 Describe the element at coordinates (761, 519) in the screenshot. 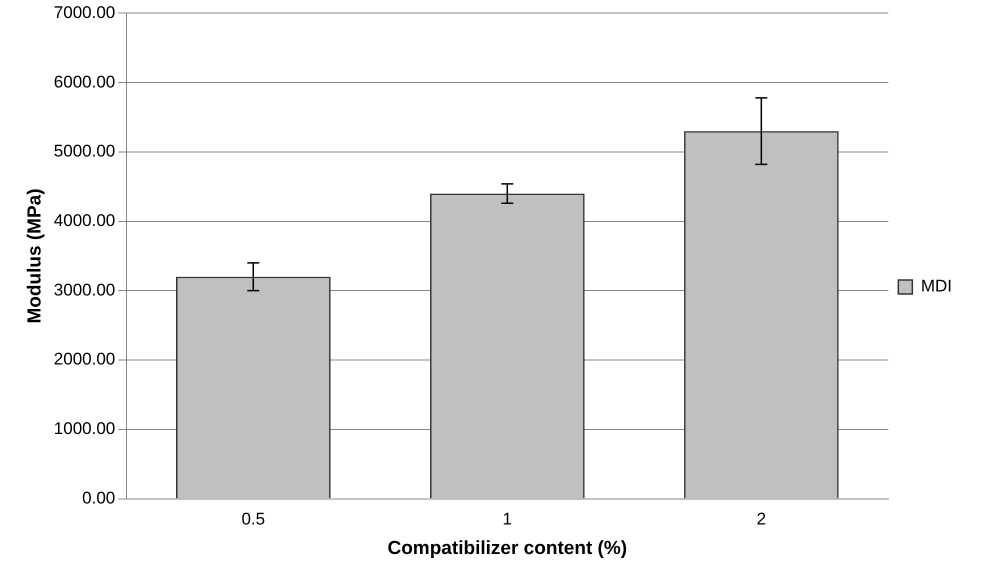

I see `x-tick-label: 2` at that location.